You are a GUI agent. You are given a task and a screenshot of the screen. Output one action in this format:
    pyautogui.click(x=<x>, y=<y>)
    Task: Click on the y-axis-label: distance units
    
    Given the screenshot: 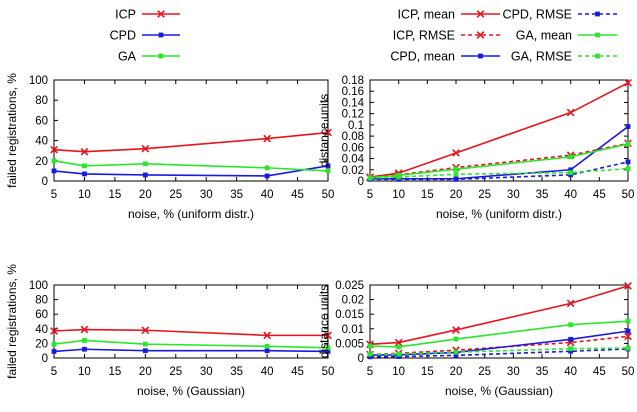 What is the action you would take?
    pyautogui.click(x=324, y=130)
    